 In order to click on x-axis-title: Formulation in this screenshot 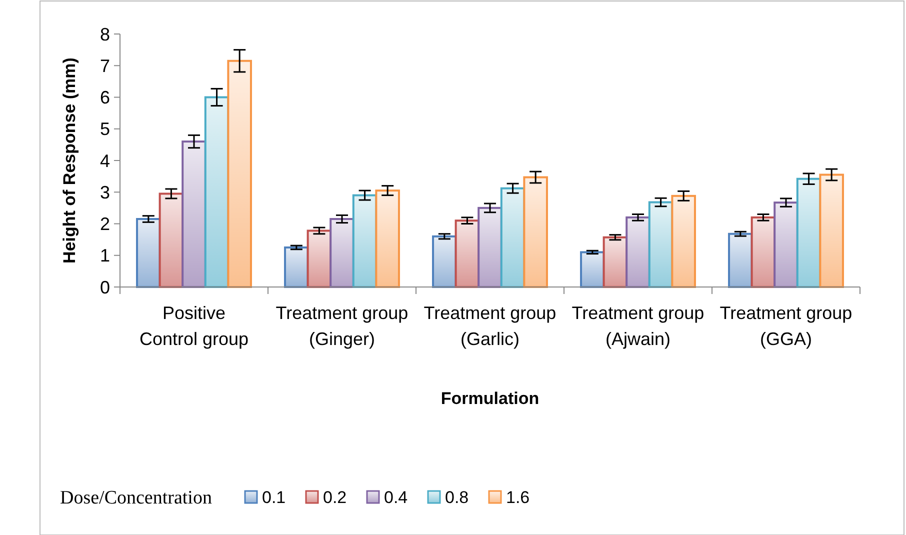, I will do `click(490, 398)`.